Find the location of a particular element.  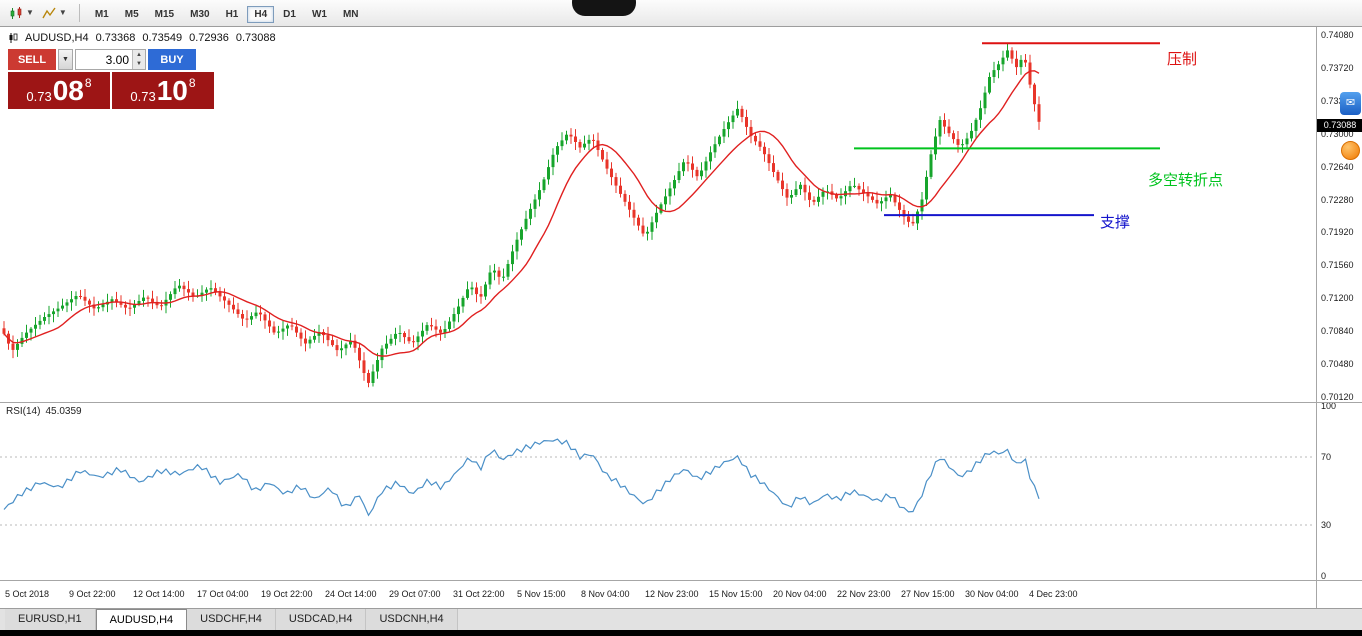

time-axis-label: 9 Oct 22:00 is located at coordinates (92, 594).